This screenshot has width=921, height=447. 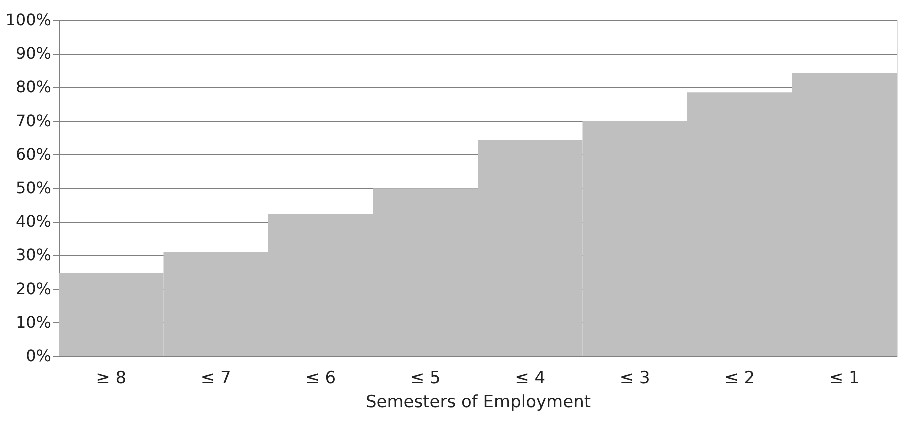 I want to click on y-tick-label: 20%, so click(x=34, y=288).